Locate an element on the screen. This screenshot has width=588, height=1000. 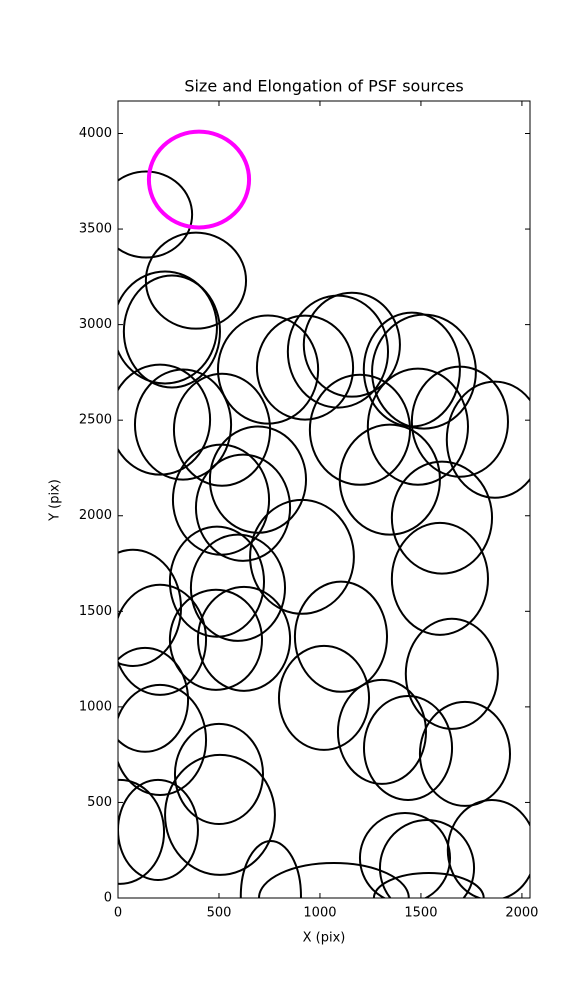
y-tick-label: 4000 is located at coordinates (95, 133).